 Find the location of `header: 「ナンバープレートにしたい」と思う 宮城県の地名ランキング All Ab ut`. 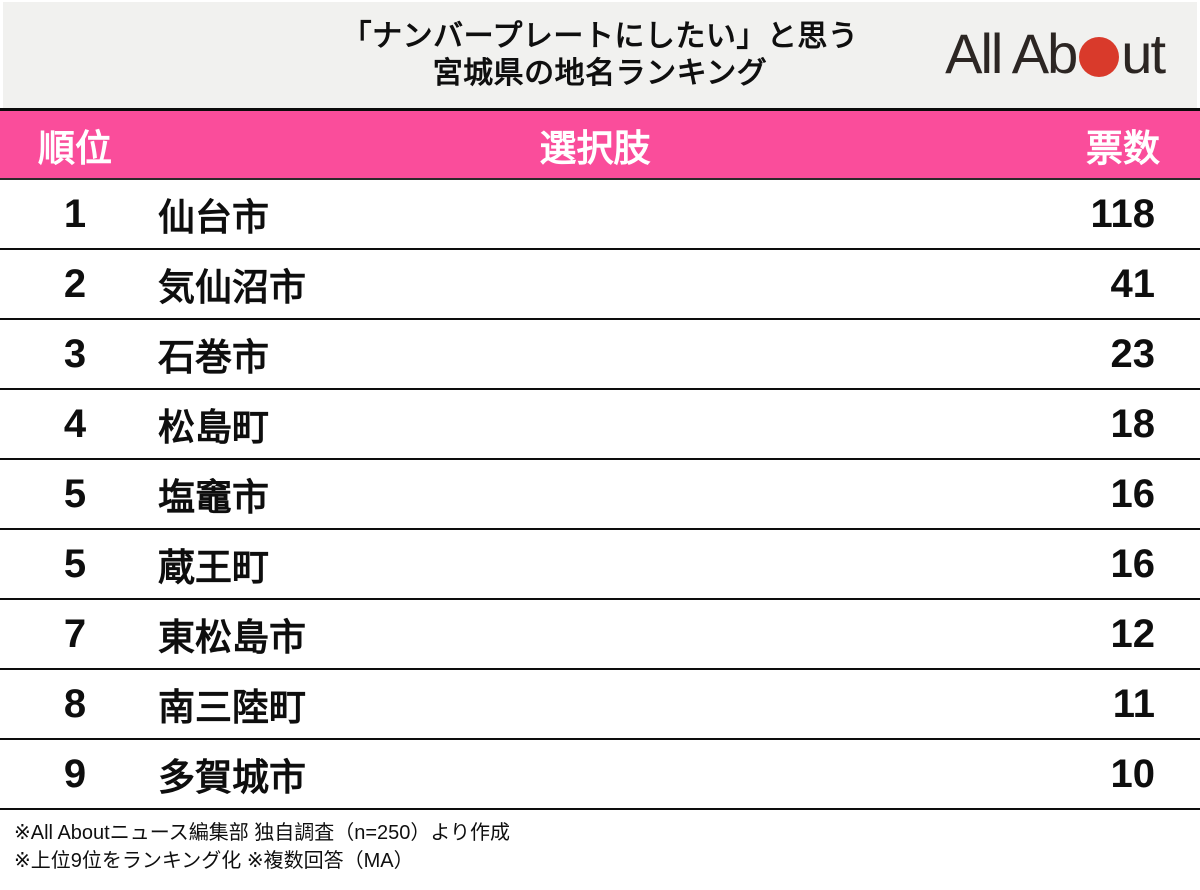

header: 「ナンバープレートにしたい」と思う 宮城県の地名ランキング All Ab ut is located at coordinates (600, 54).